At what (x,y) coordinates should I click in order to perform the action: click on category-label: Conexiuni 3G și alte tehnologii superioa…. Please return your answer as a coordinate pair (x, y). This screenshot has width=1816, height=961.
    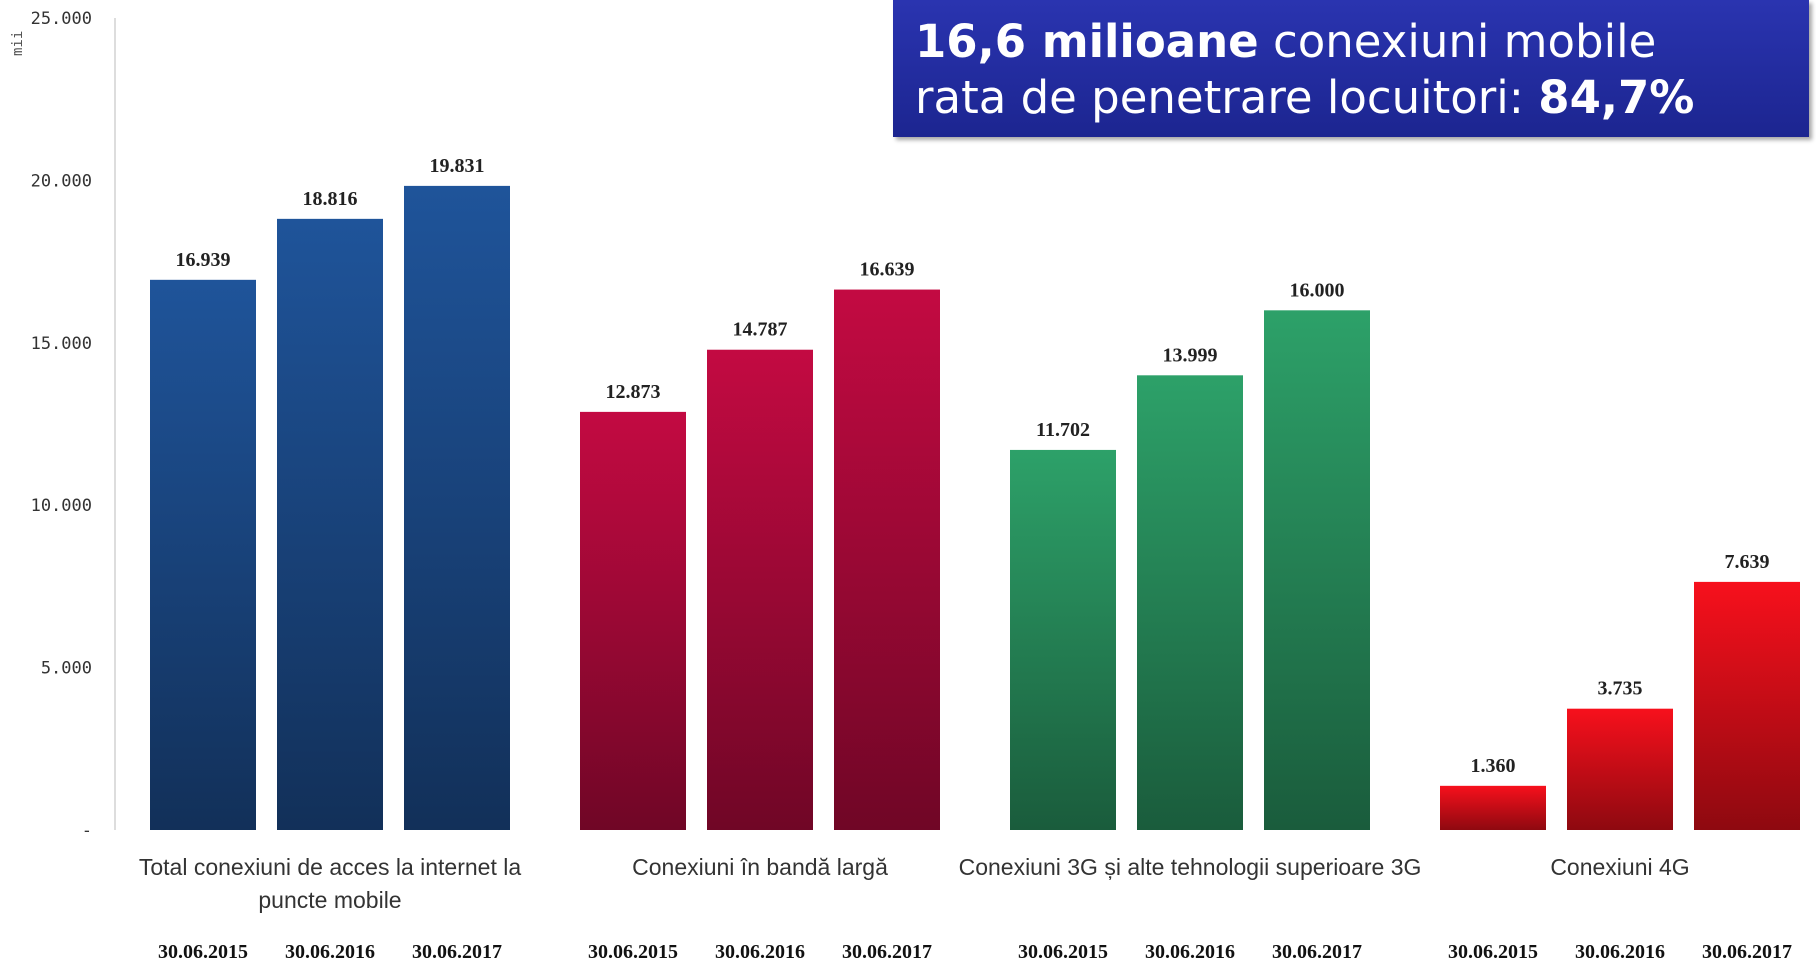
    Looking at the image, I should click on (1190, 867).